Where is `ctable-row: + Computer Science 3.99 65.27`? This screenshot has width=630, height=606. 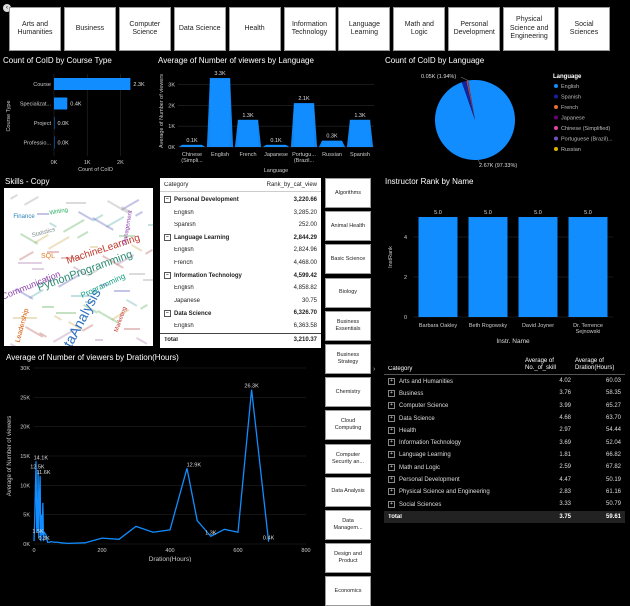 ctable-row: + Computer Science 3.99 65.27 is located at coordinates (504, 406).